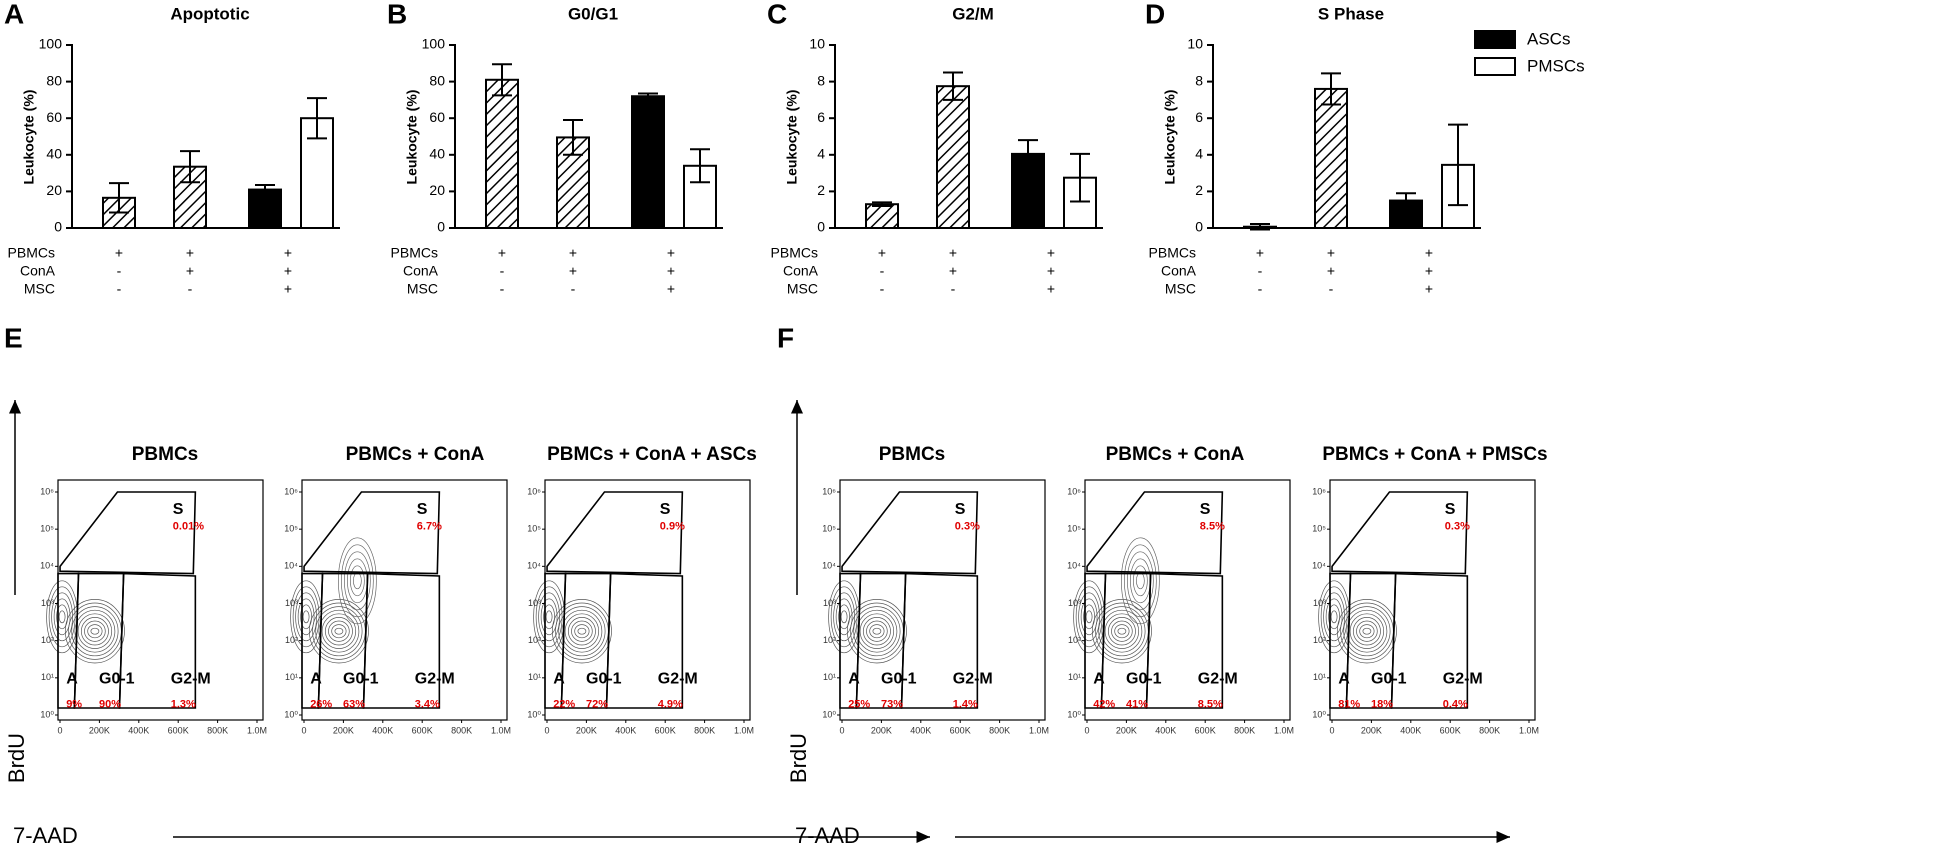 Image resolution: width=1946 pixels, height=849 pixels. I want to click on plot-title: PBMCs + ConA + PMSCs, so click(1434, 454).